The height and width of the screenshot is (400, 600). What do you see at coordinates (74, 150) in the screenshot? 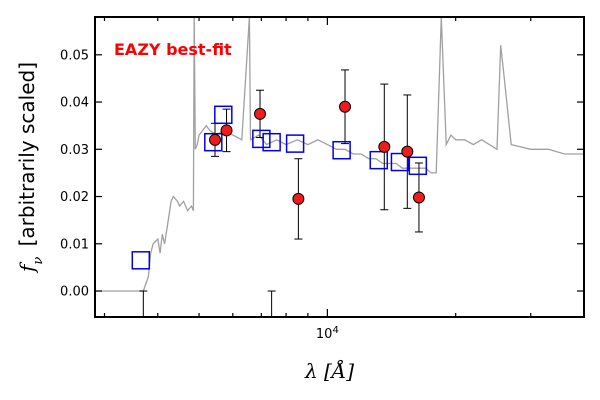
I see `y-tick-label: 0.03` at bounding box center [74, 150].